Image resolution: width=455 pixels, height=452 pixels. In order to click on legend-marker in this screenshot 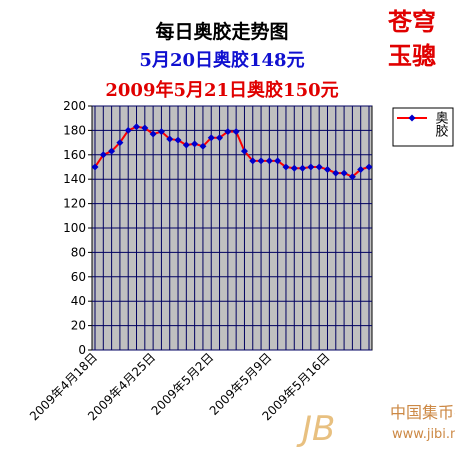, I will do `click(412, 118)`.